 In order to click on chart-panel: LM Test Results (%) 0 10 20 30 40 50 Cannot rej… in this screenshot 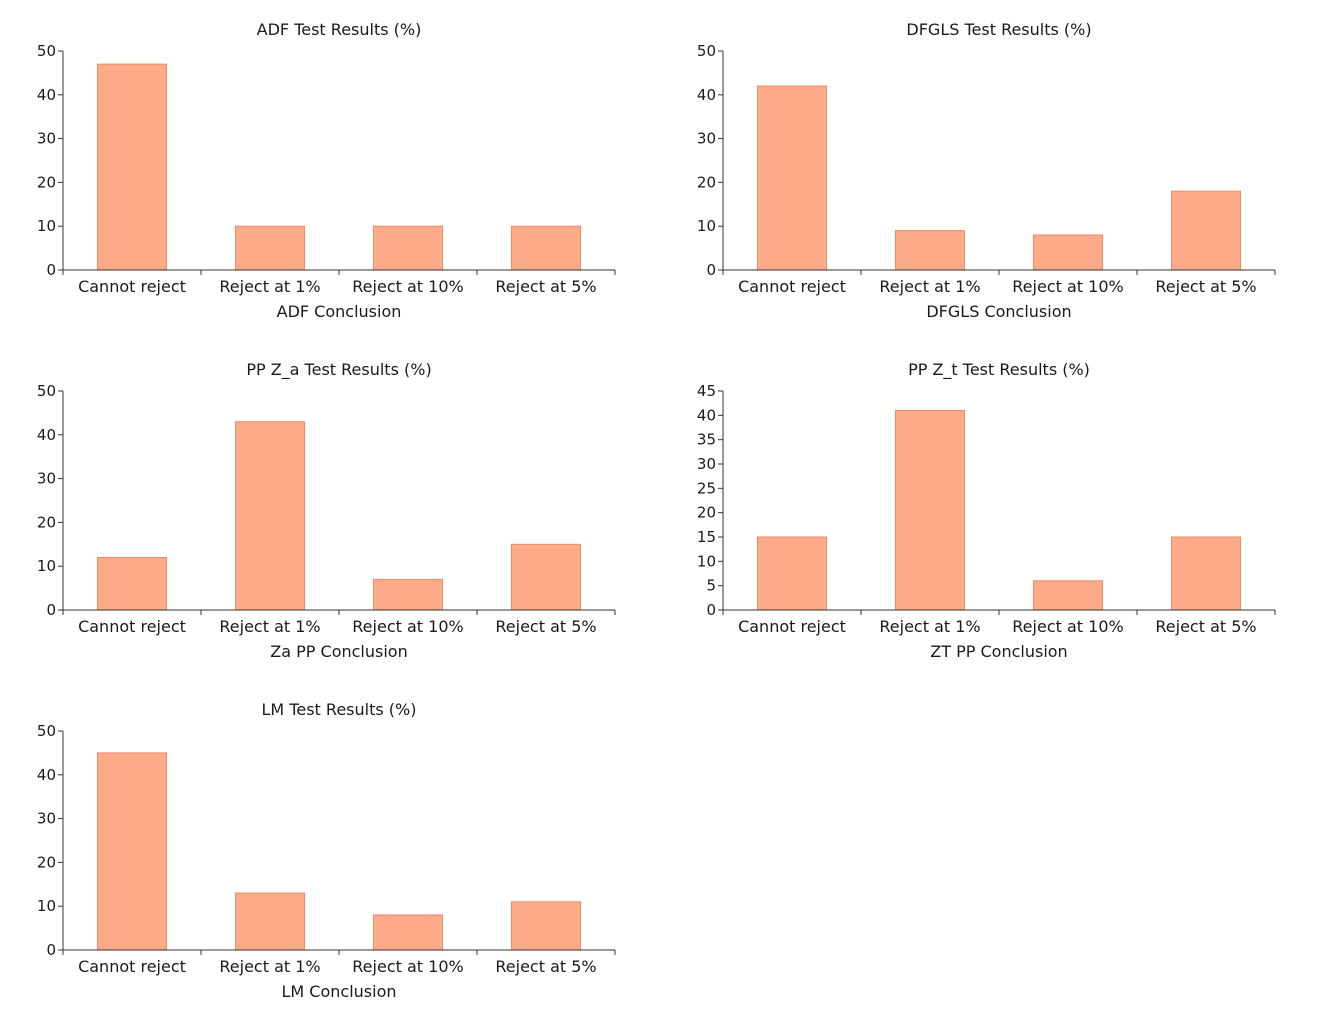, I will do `click(326, 850)`.